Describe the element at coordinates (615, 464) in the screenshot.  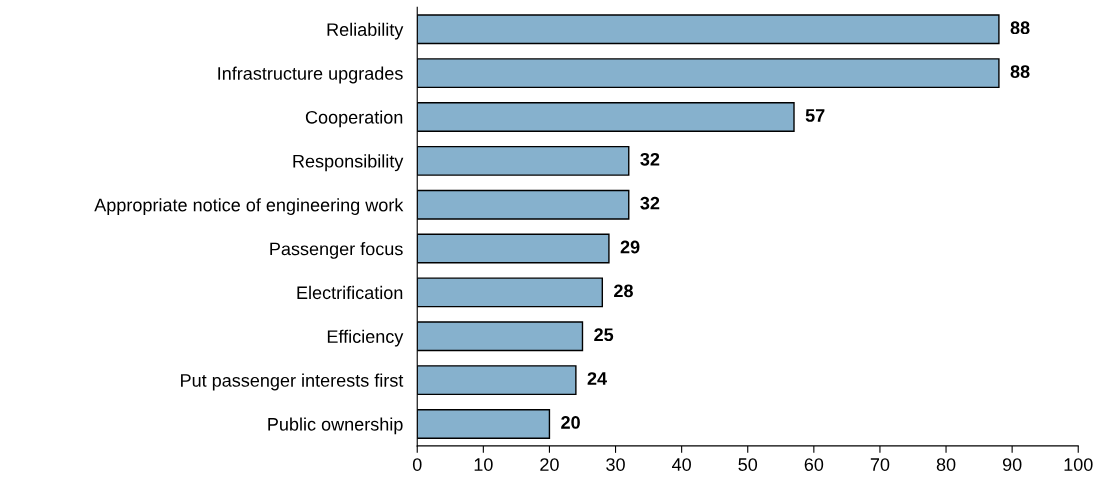
I see `x-tick-label: 30` at that location.